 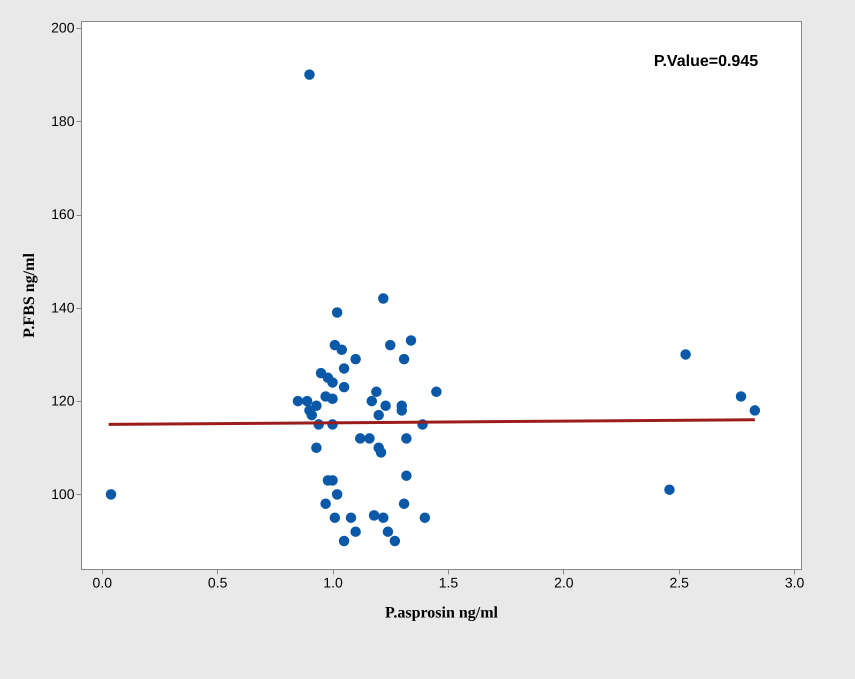 What do you see at coordinates (102, 582) in the screenshot?
I see `x-tick-label: 0.0` at bounding box center [102, 582].